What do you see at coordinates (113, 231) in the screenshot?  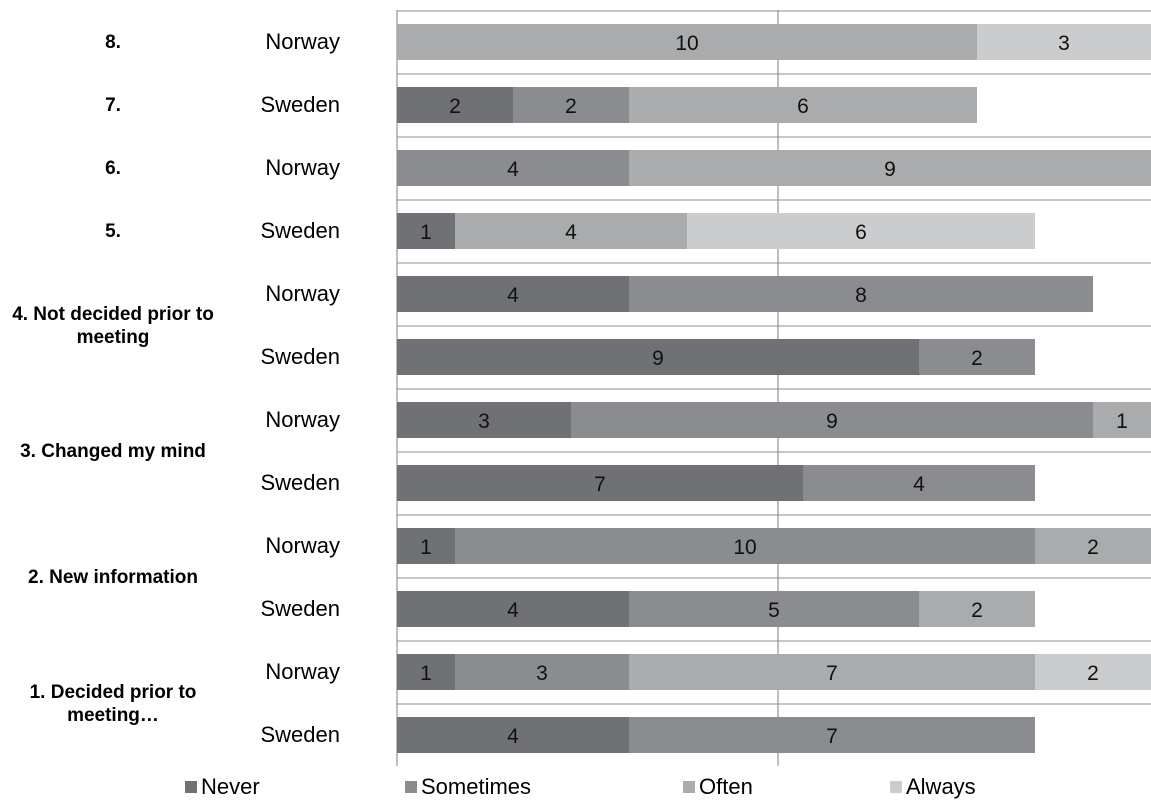 I see `group-label: 5.` at bounding box center [113, 231].